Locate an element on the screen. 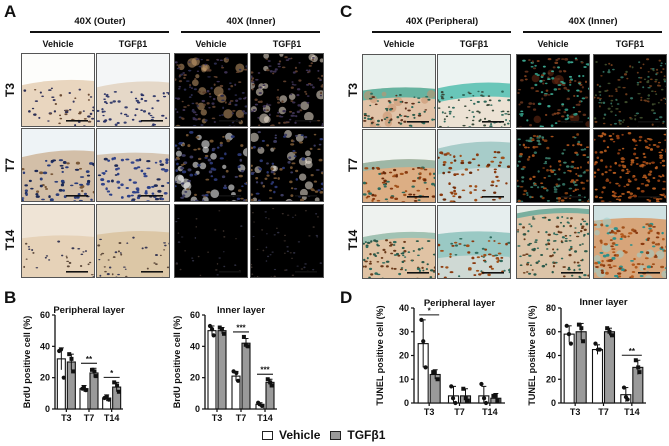  chart-title: Peripheral layer is located at coordinates (460, 303).